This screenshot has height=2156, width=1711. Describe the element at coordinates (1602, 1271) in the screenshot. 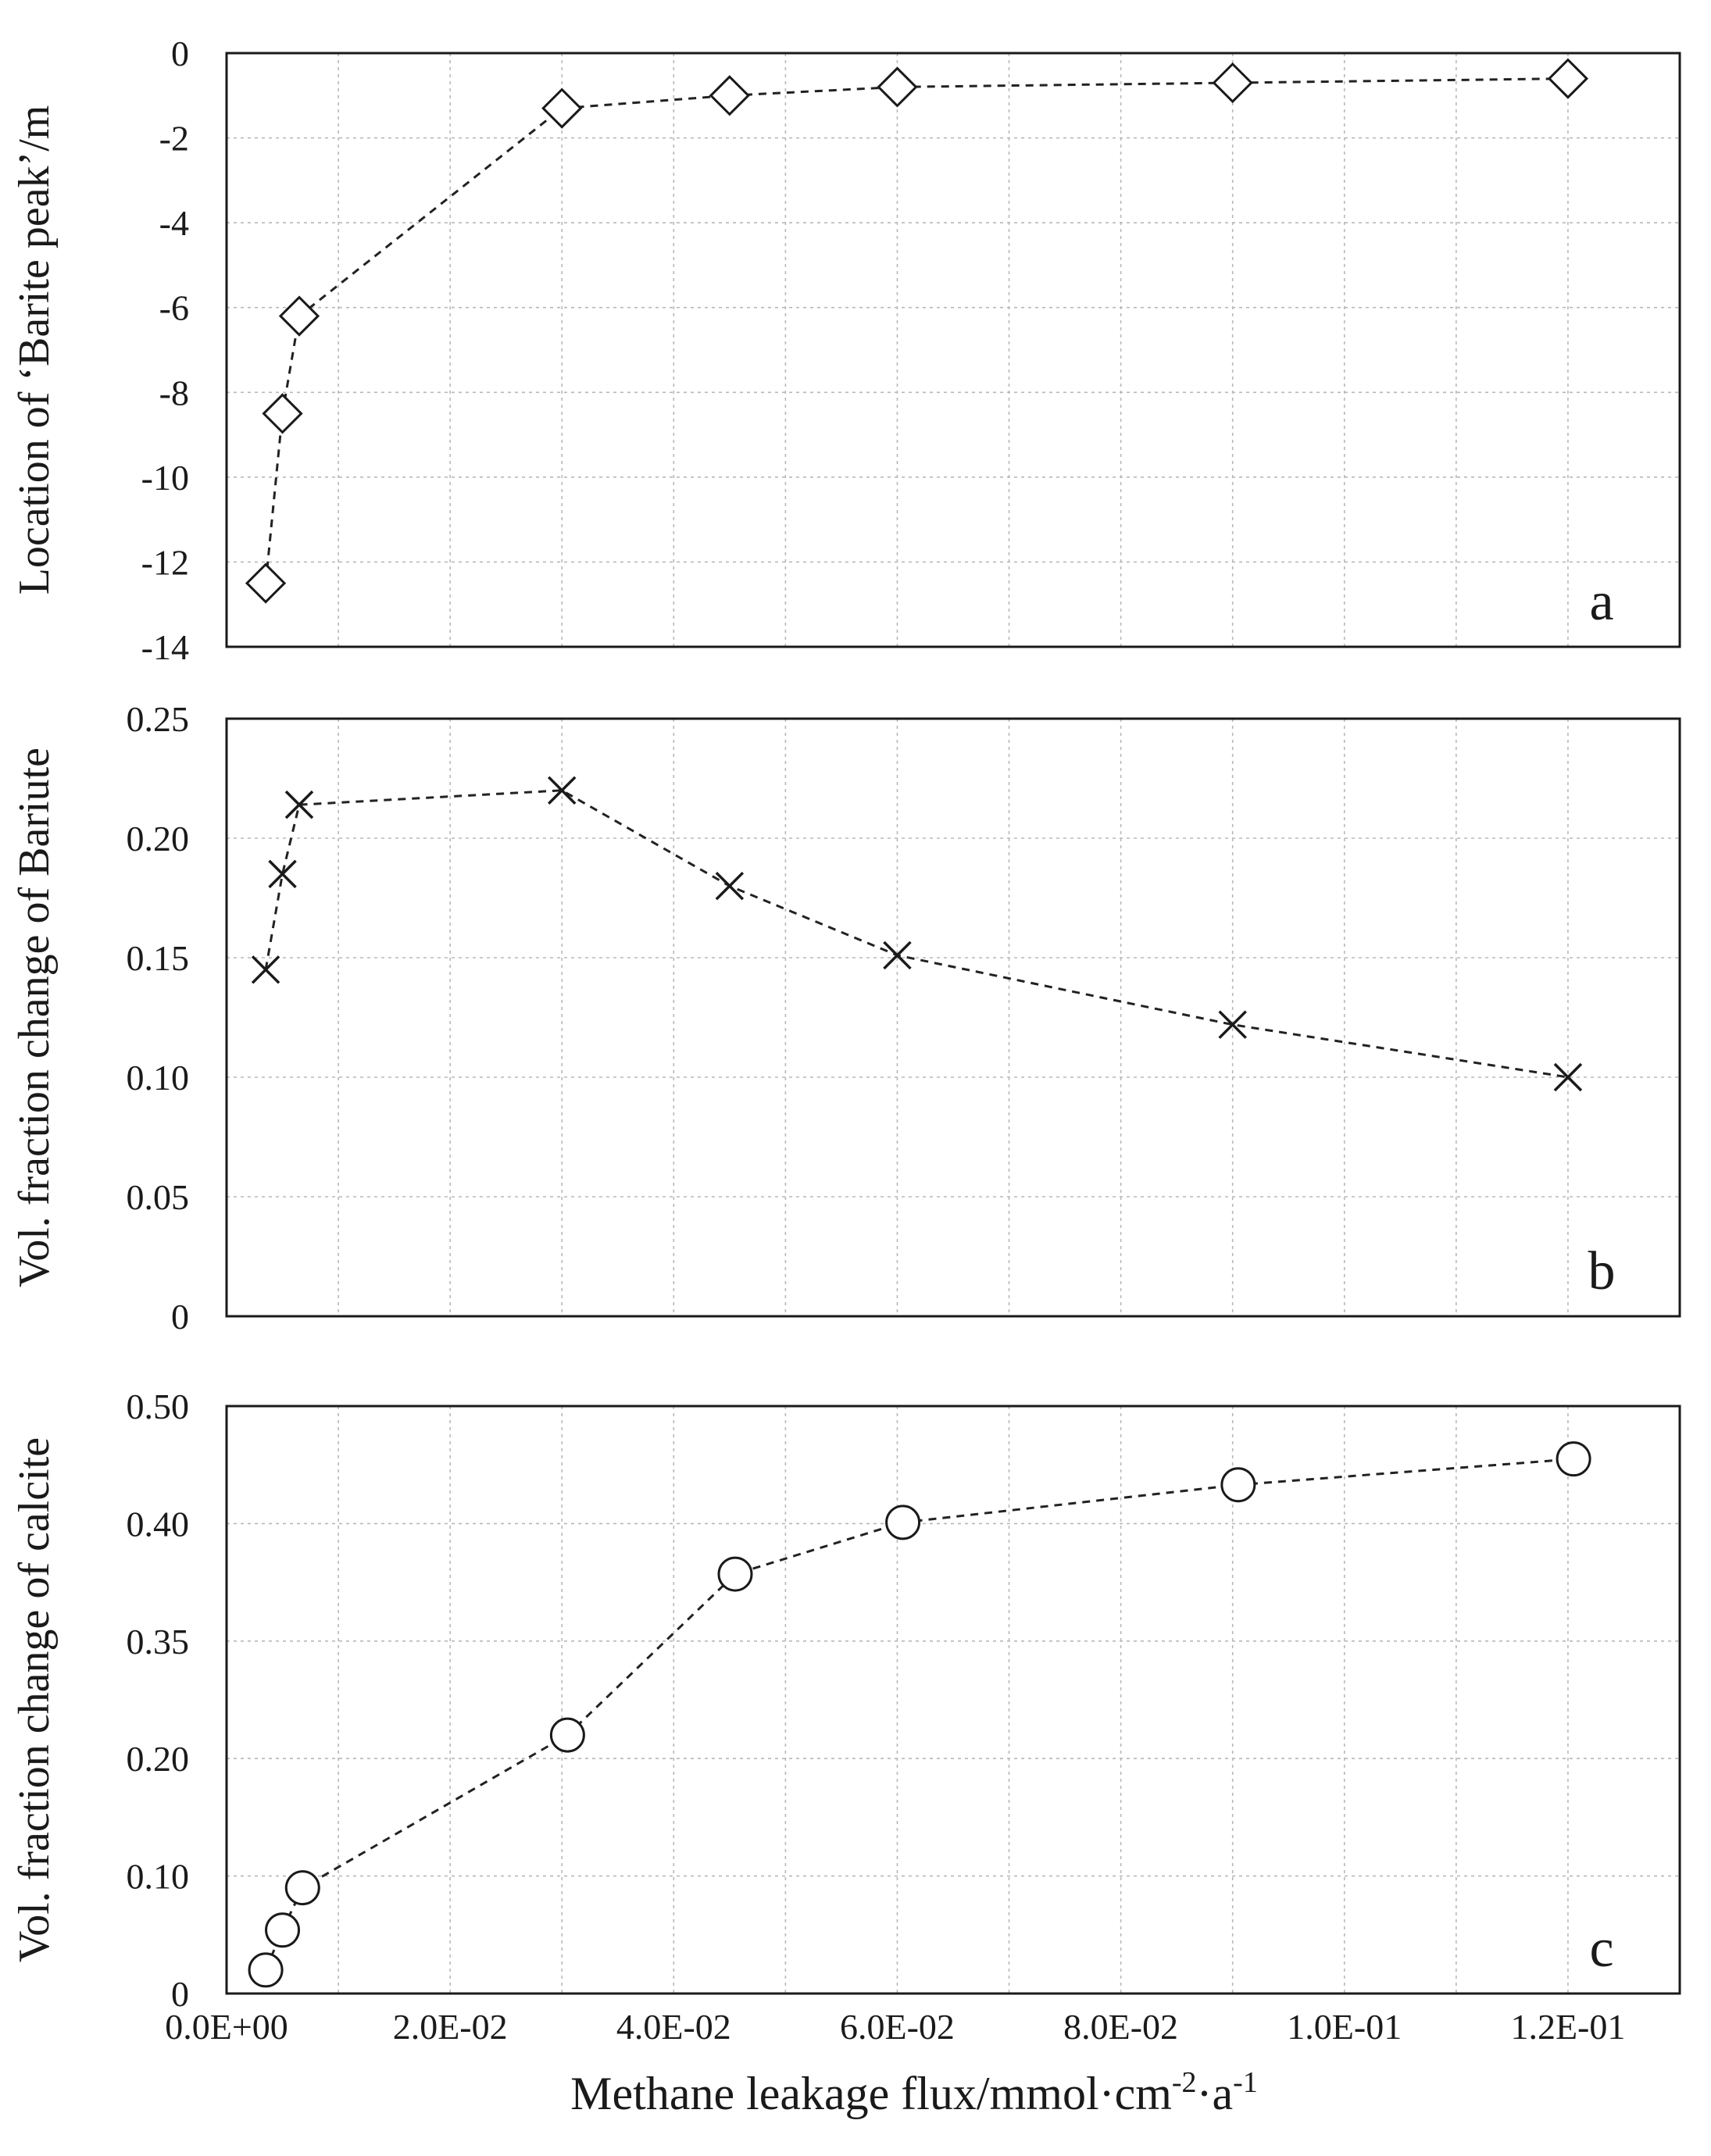

I see `panel-label-b: b` at that location.